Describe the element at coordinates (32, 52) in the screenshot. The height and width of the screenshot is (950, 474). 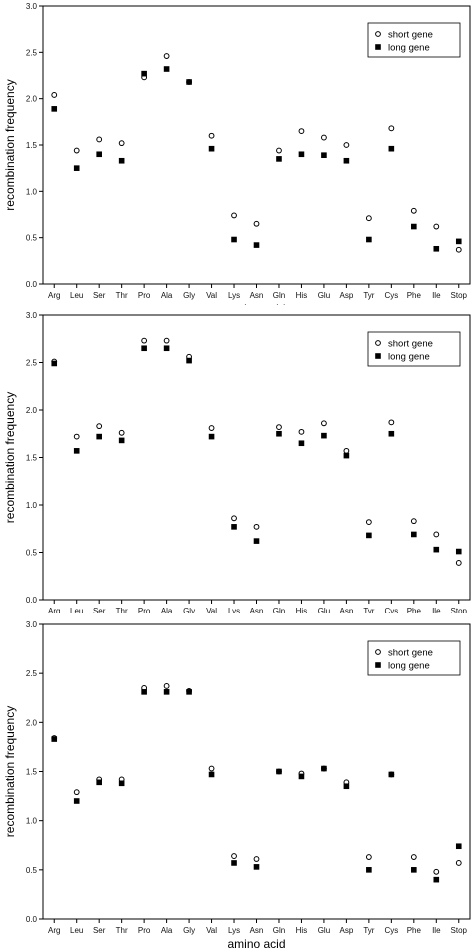
I see `y-tick-label: 2.5` at that location.